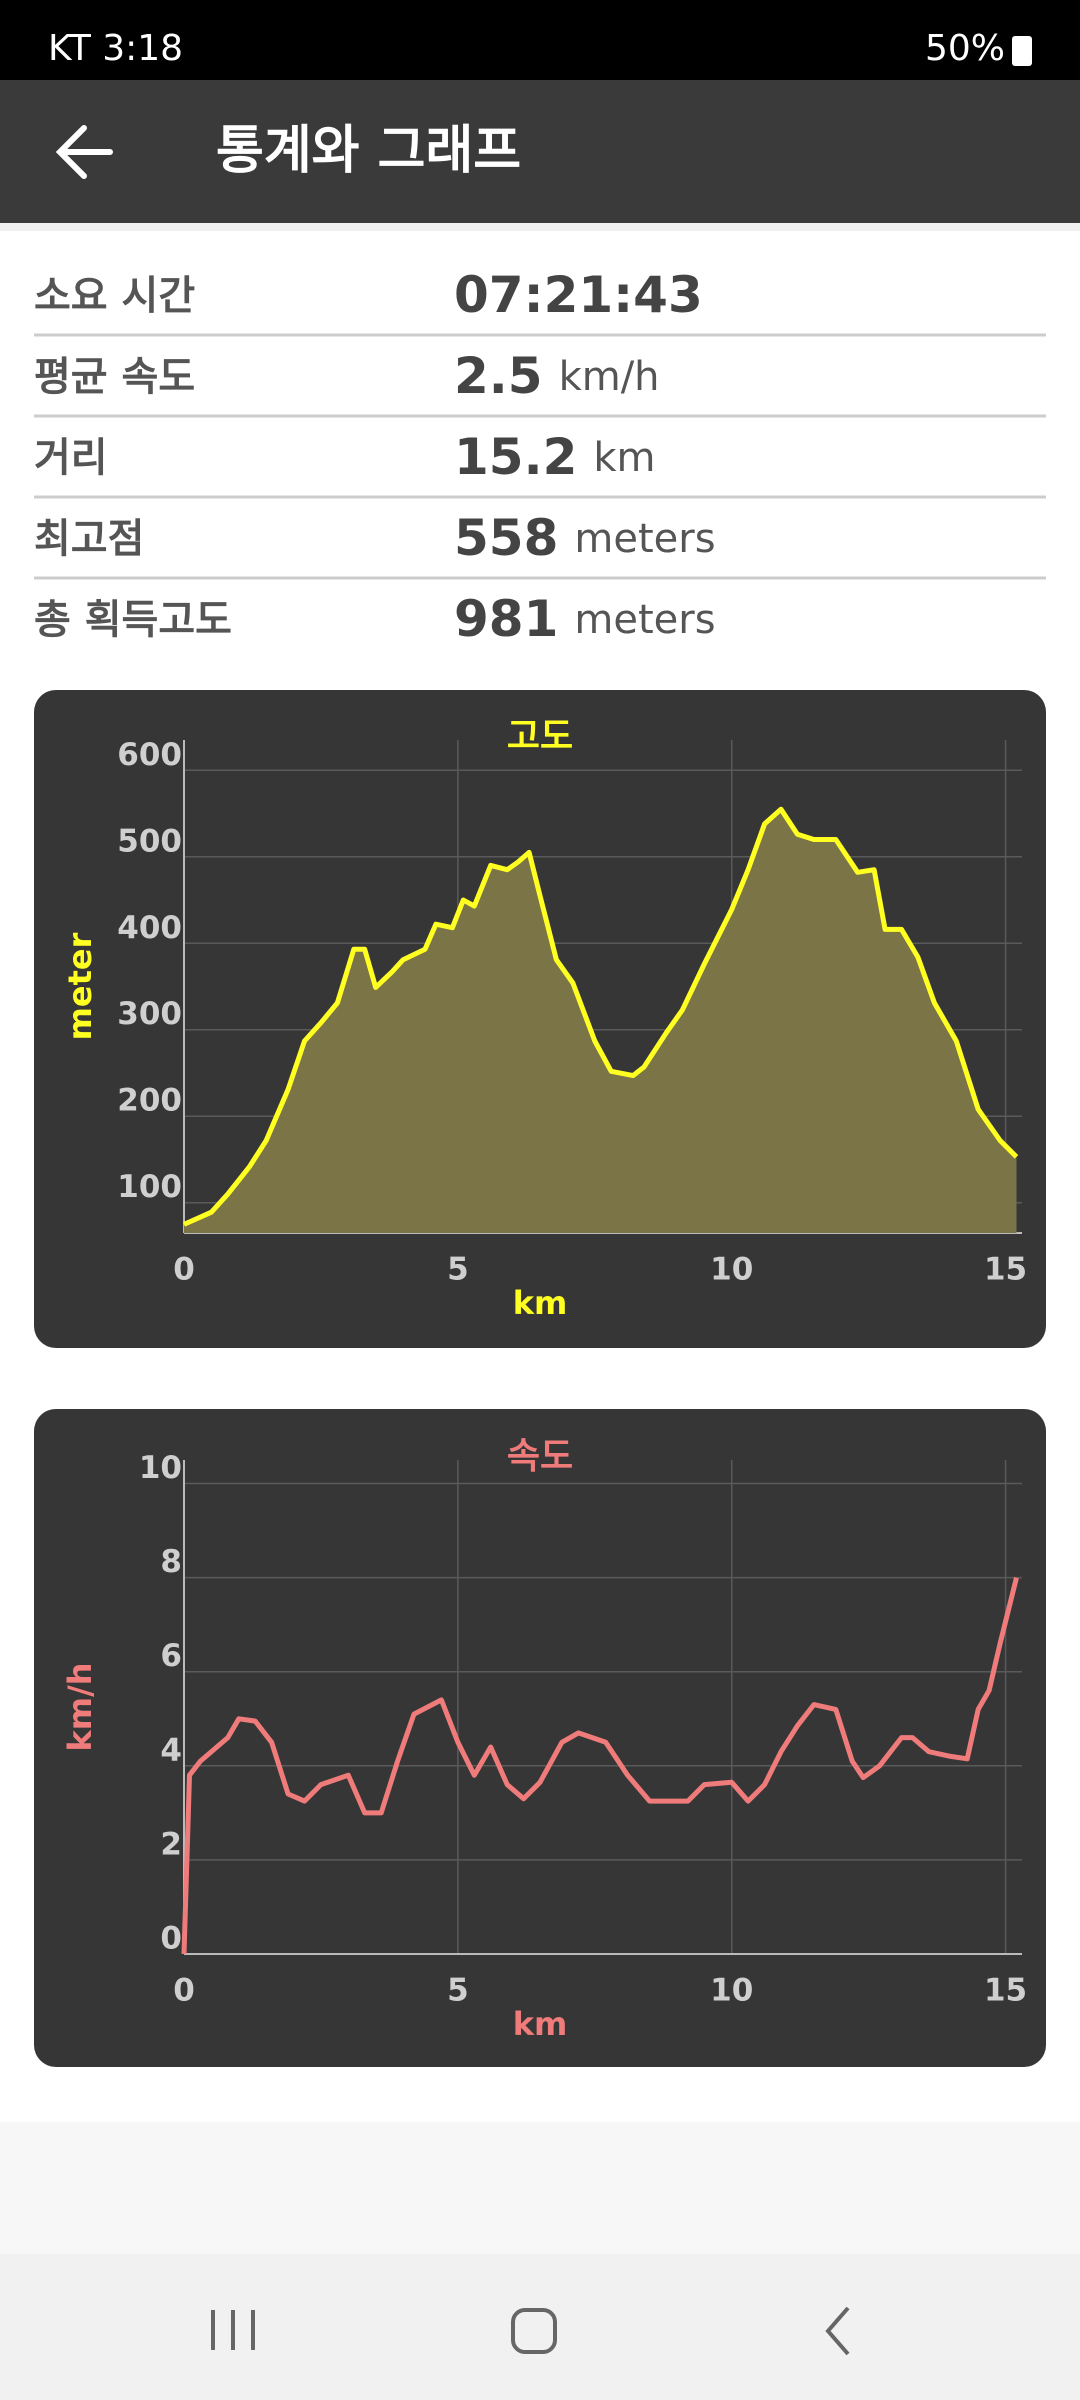 The height and width of the screenshot is (2400, 1080). Describe the element at coordinates (506, 538) in the screenshot. I see `stat-value: 558` at that location.